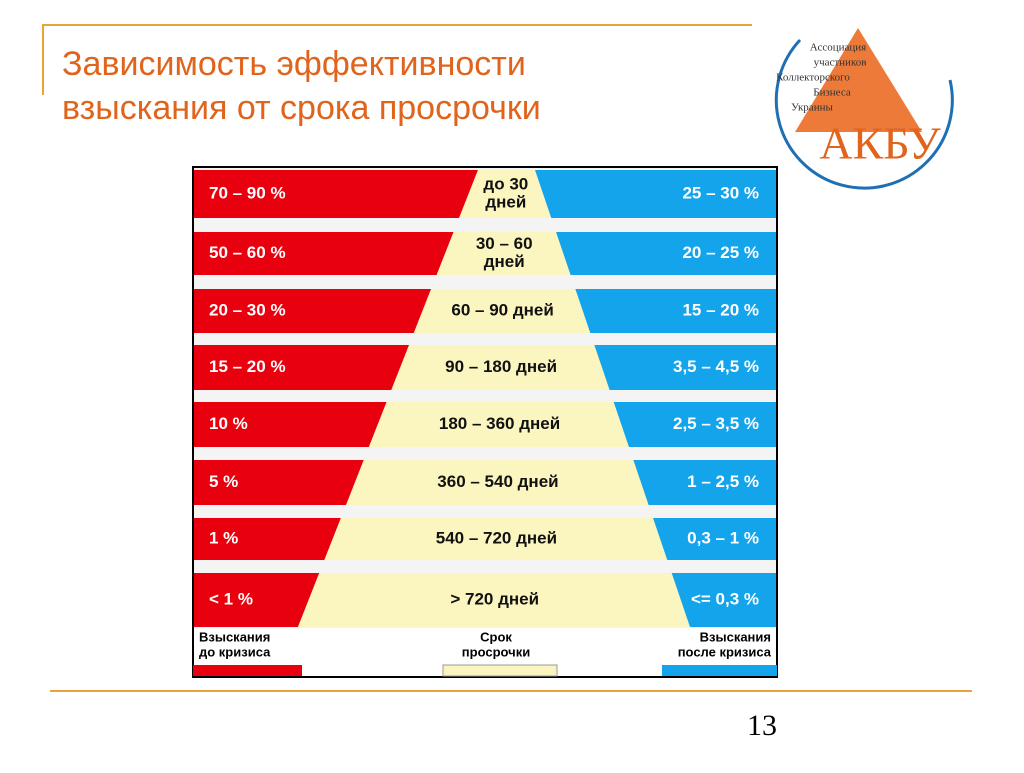 The height and width of the screenshot is (773, 1024). I want to click on before-value: 10 %, so click(228, 423).